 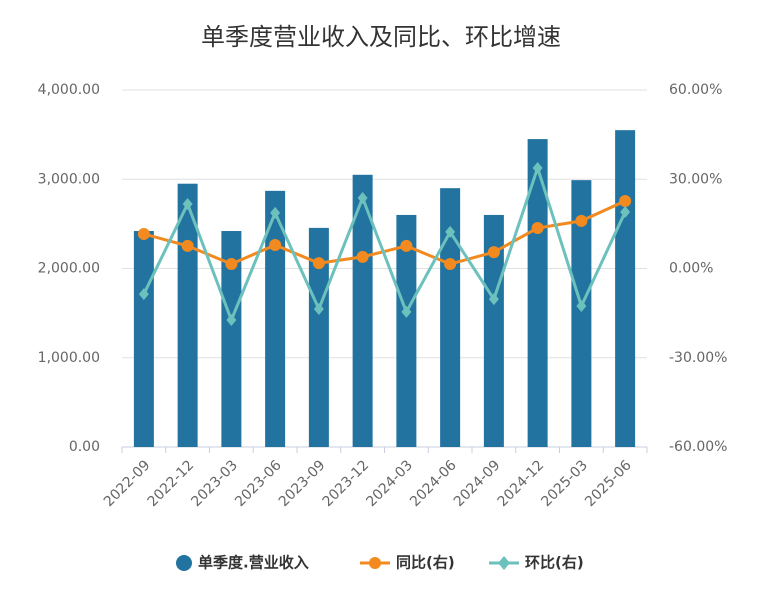 What do you see at coordinates (695, 179) in the screenshot?
I see `y2-tick-label: 30.00%` at bounding box center [695, 179].